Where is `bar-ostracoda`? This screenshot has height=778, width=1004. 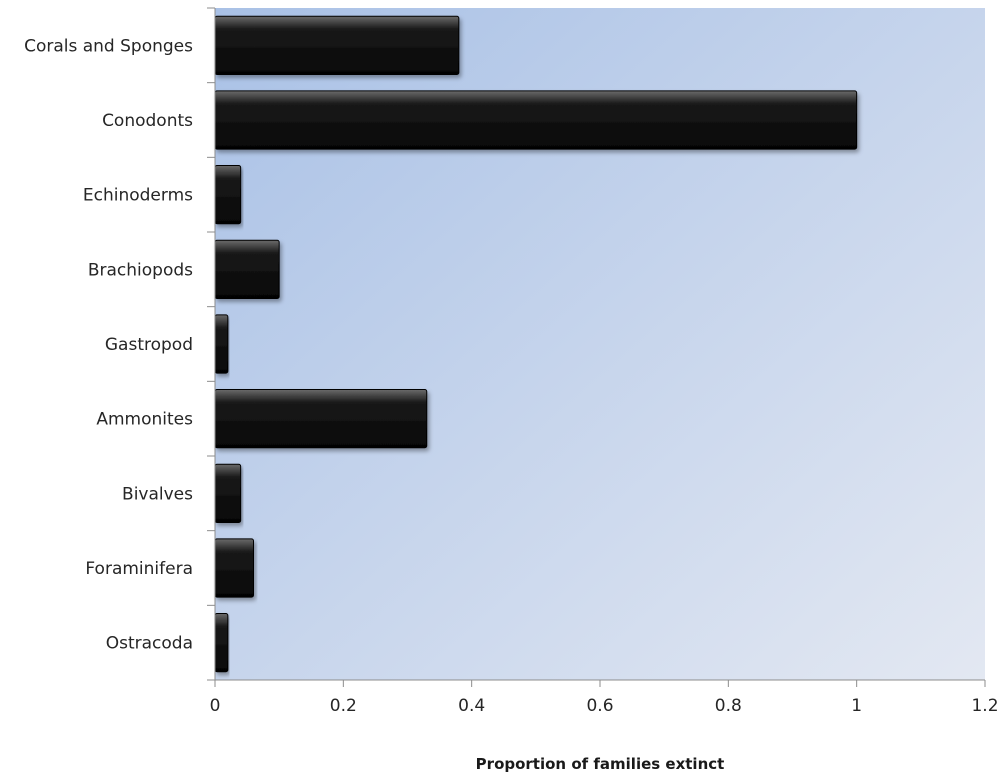 bar-ostracoda is located at coordinates (221, 643).